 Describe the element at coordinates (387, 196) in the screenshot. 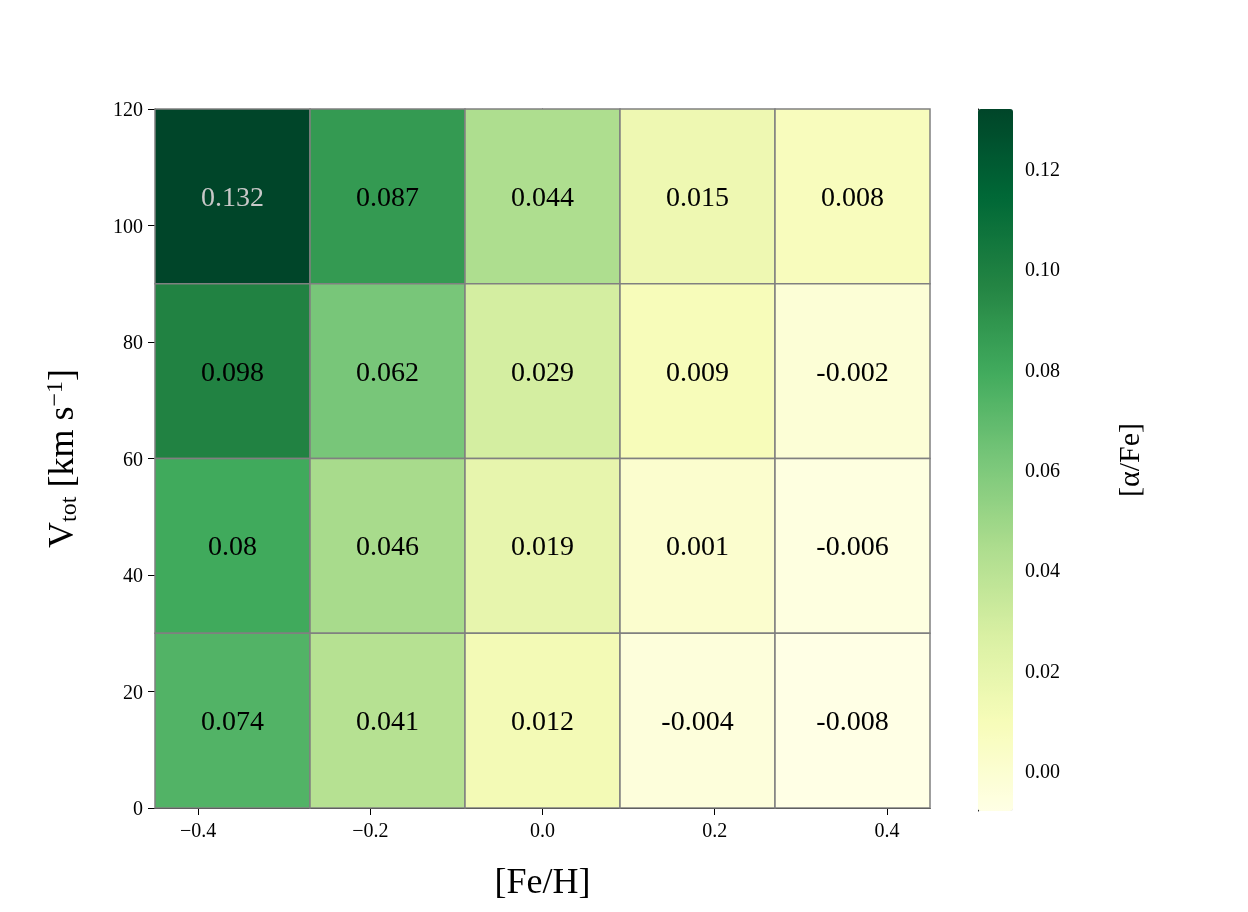

I see `data-label: 0.087` at that location.